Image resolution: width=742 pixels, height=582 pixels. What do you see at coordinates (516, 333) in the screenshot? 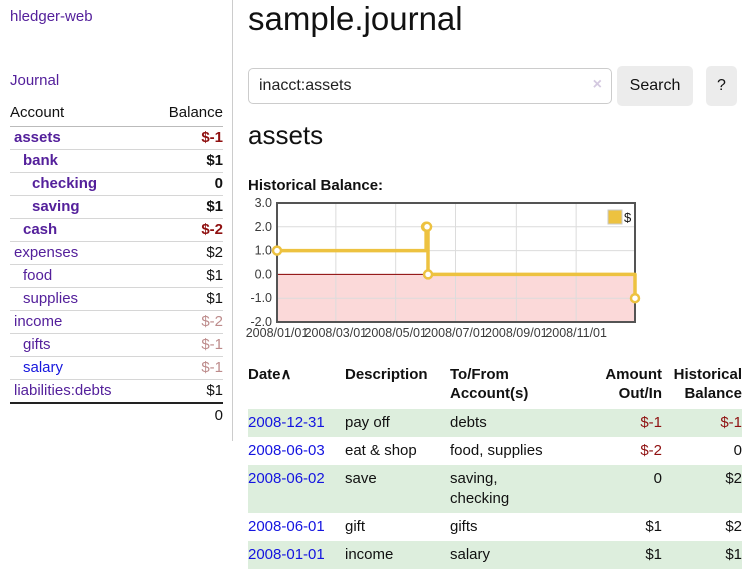
I see `x-axis-tick-label: 2008/09/01` at bounding box center [516, 333].